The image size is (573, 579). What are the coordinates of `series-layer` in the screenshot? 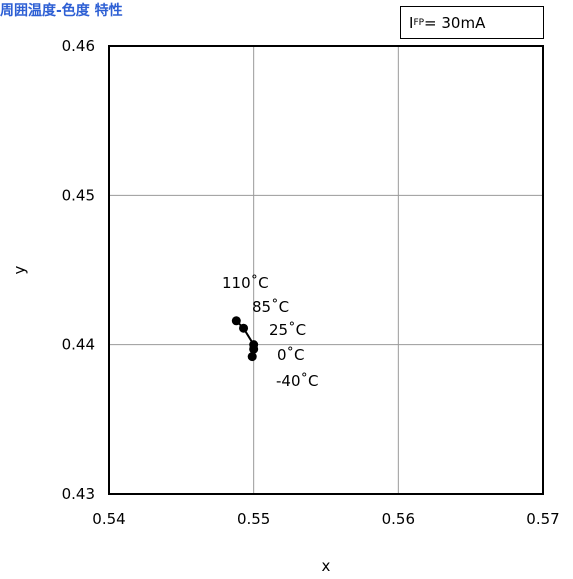 It's located at (245, 339).